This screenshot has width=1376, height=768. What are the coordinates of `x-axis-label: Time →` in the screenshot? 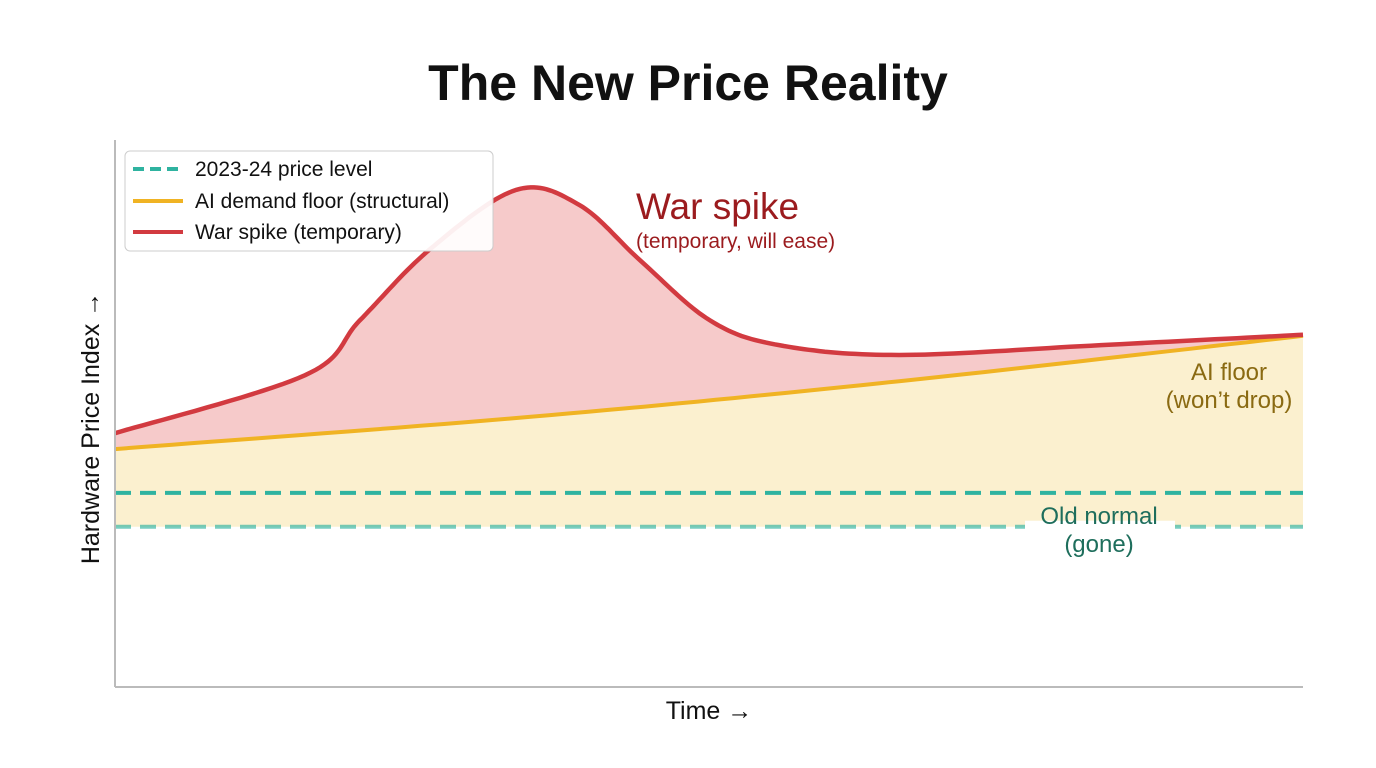 It's located at (709, 711).